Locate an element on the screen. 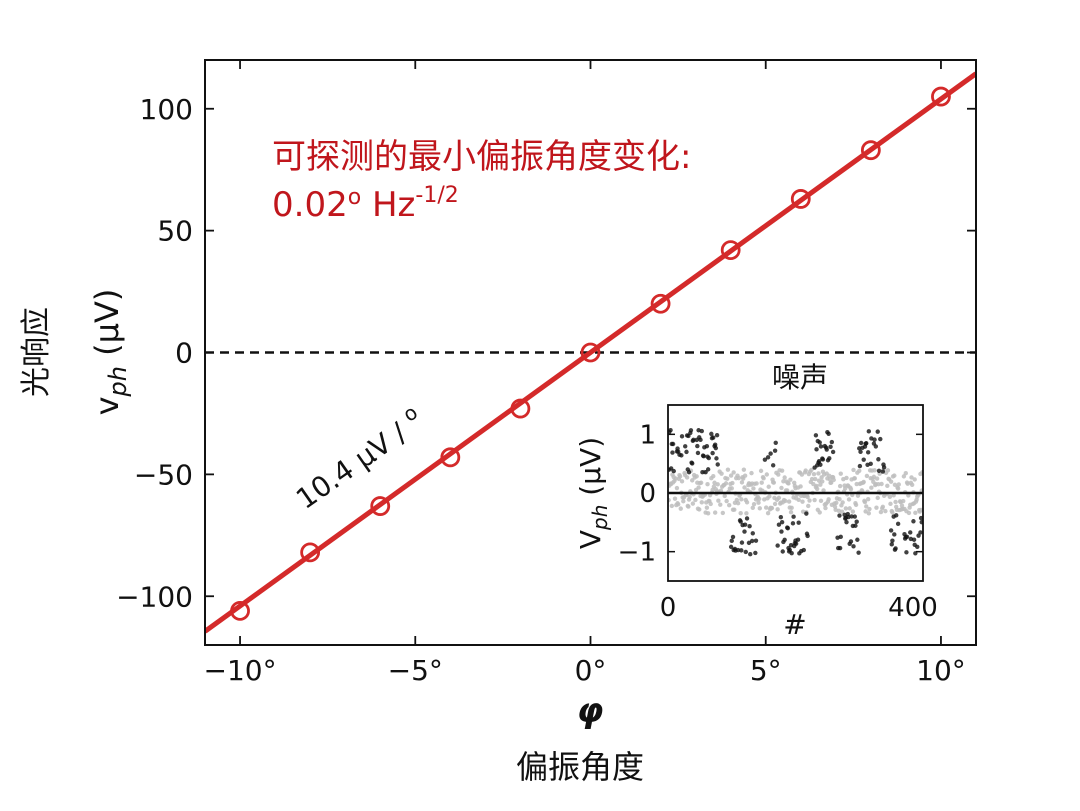 The height and width of the screenshot is (811, 1080). x-tick-label: 5° is located at coordinates (766, 670).